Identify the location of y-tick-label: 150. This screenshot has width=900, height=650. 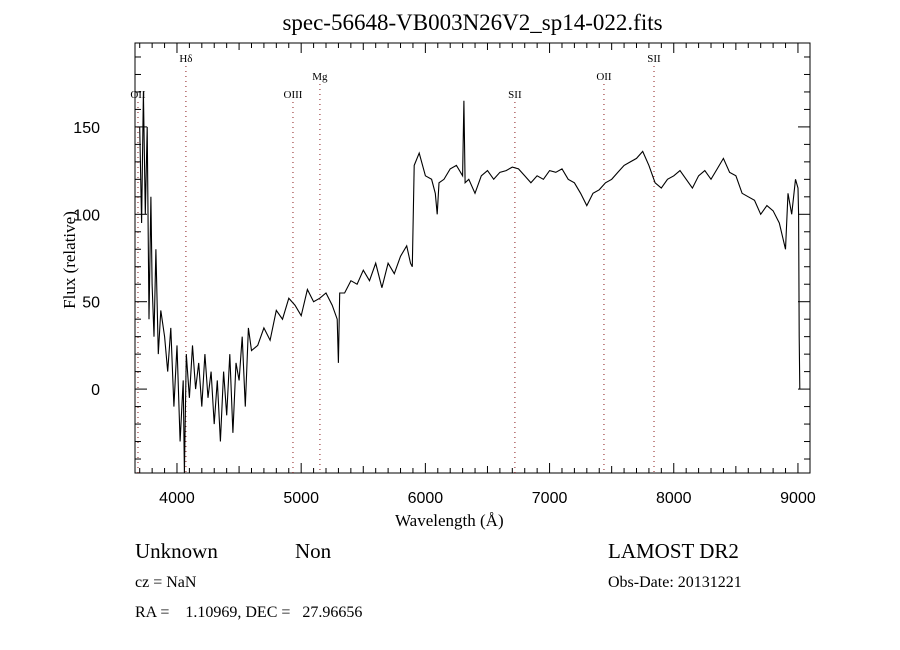
(86, 128).